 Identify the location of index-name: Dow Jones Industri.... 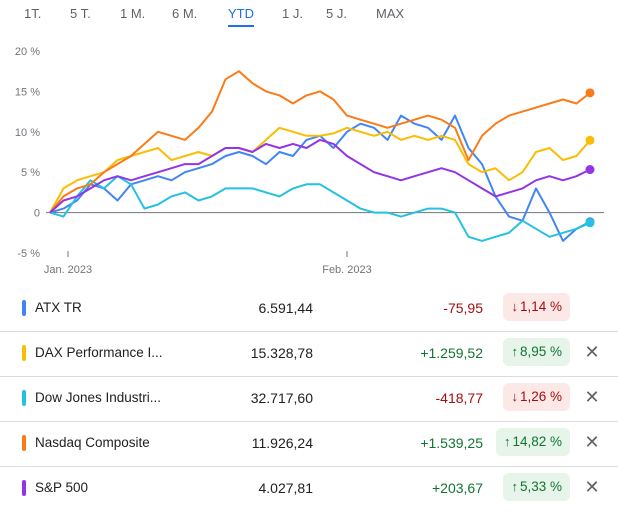
(98, 397).